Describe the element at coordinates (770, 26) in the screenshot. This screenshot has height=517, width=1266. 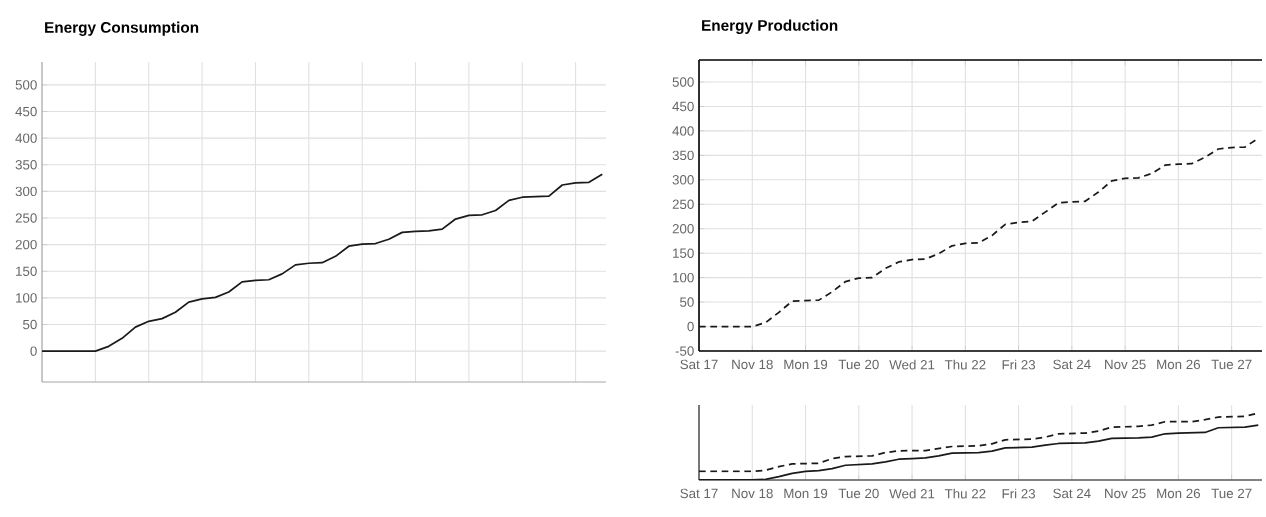
I see `chart-title: Energy Production` at that location.